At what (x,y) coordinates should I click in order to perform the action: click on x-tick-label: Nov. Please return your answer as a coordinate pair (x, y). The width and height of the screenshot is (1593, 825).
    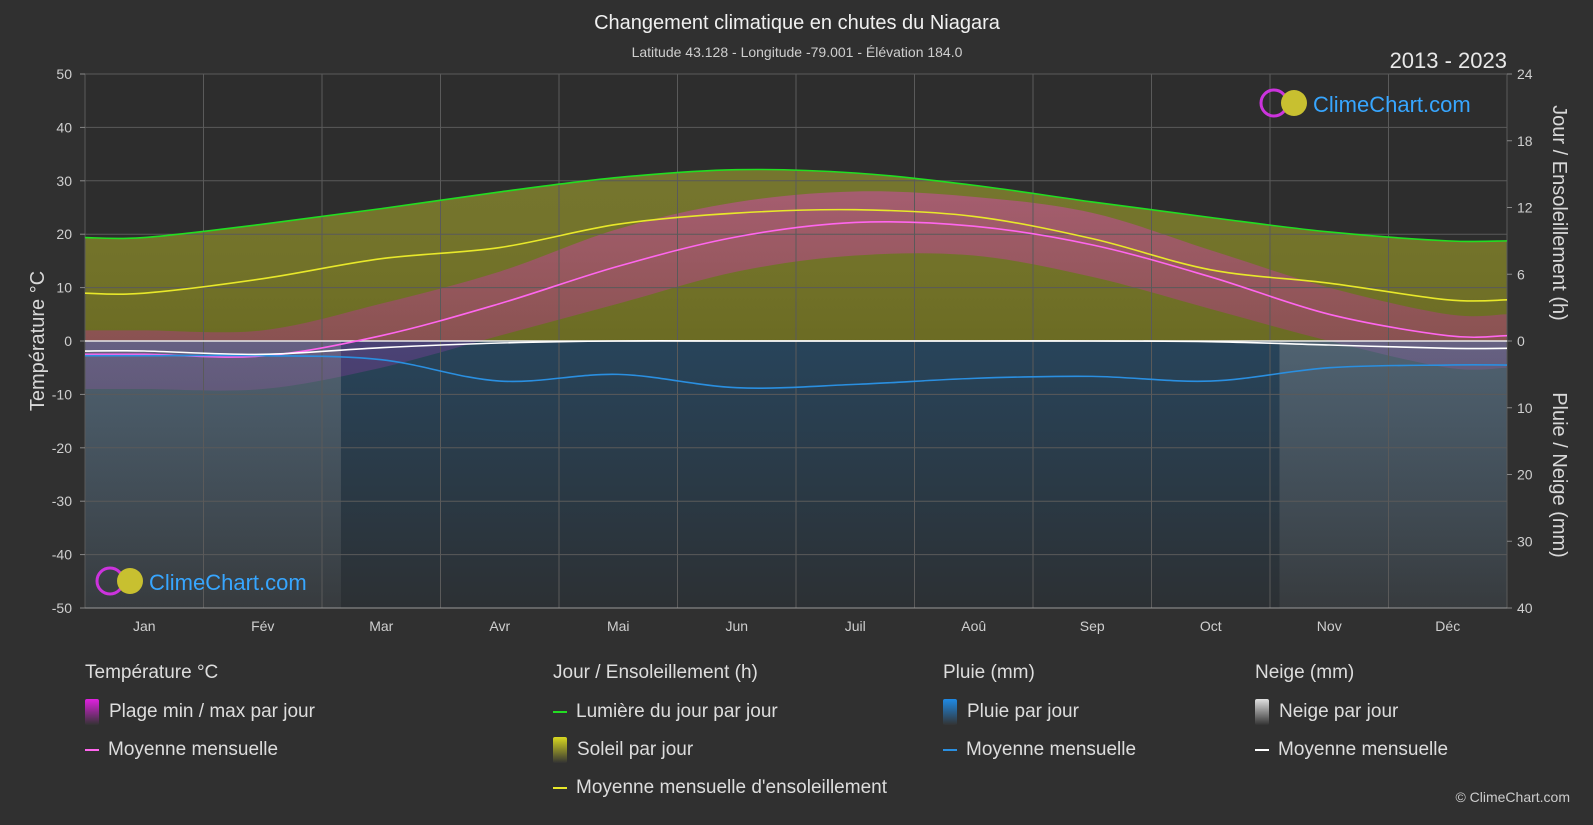
    Looking at the image, I should click on (1329, 626).